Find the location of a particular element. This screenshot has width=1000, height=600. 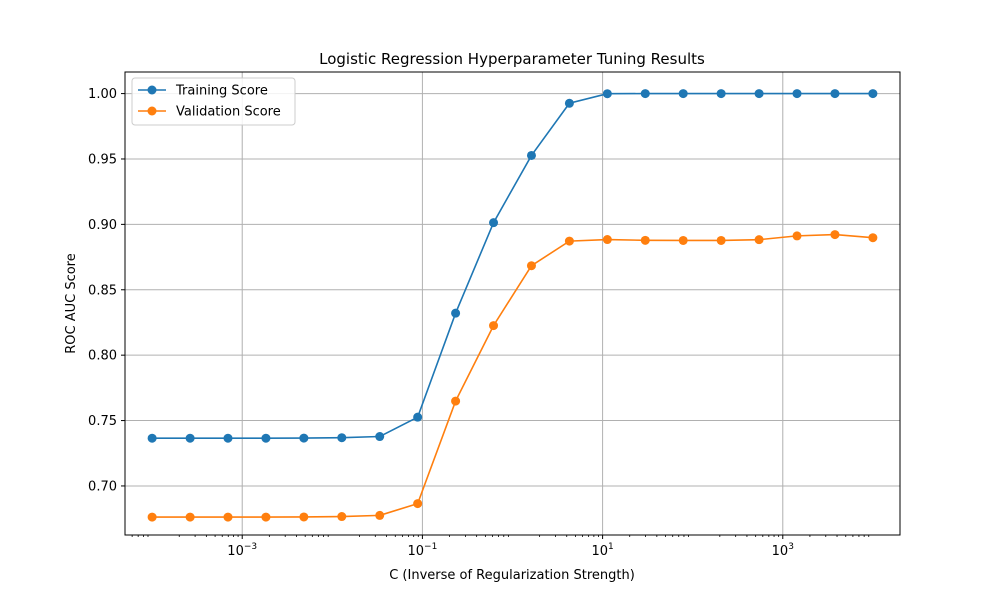

x-tick-label: 10⁻¹ is located at coordinates (422, 550).